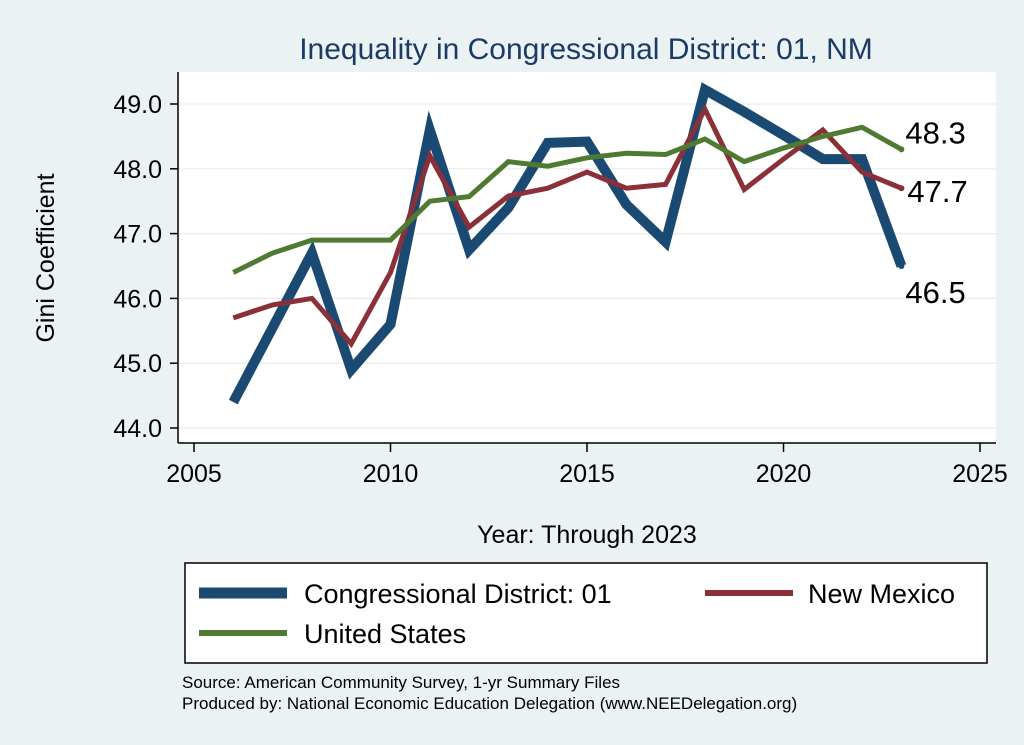  What do you see at coordinates (937, 191) in the screenshot?
I see `end-label-new-mexico: 47.7` at bounding box center [937, 191].